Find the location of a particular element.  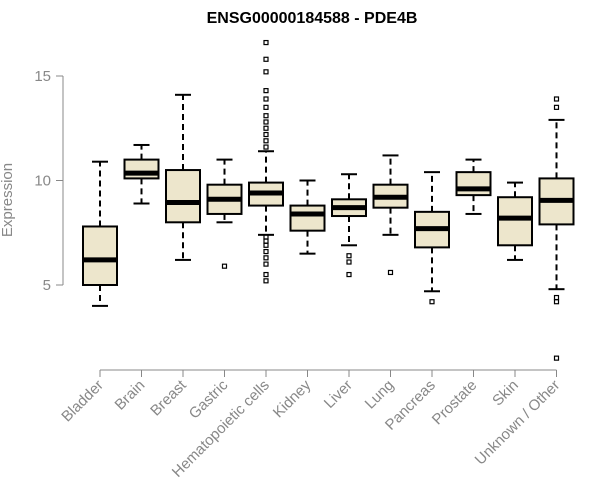

box-pancreas is located at coordinates (432, 238).